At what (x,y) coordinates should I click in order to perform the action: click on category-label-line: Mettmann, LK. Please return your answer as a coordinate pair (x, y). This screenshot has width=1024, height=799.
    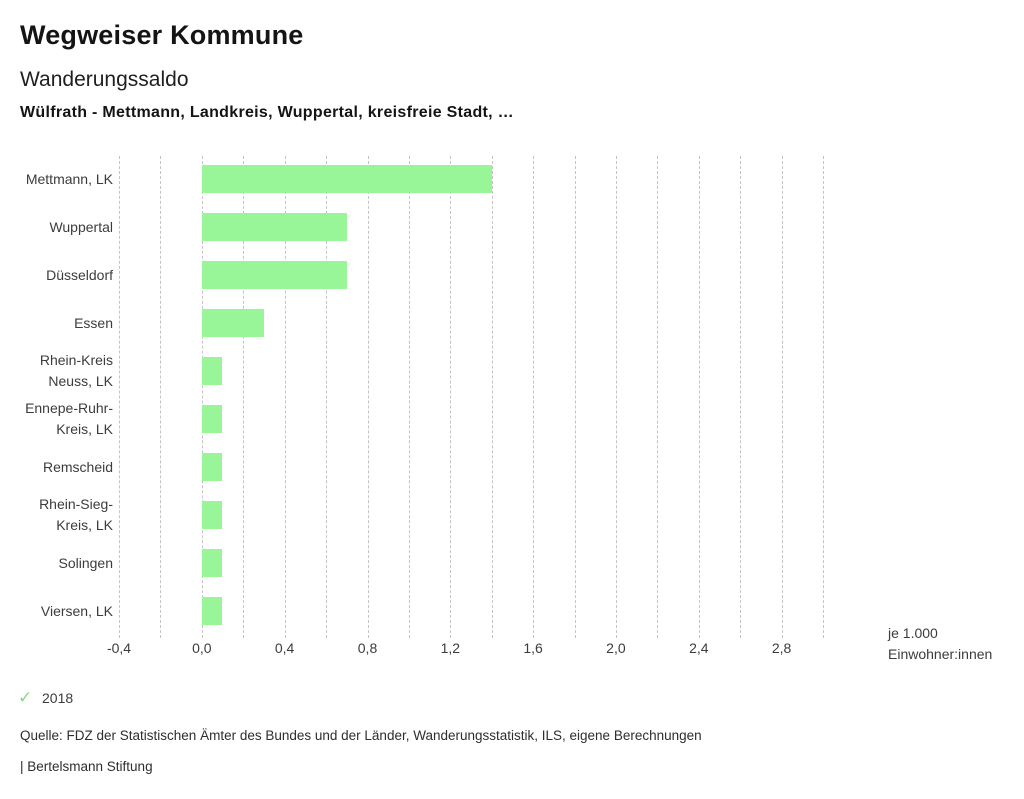
    Looking at the image, I should click on (69, 178).